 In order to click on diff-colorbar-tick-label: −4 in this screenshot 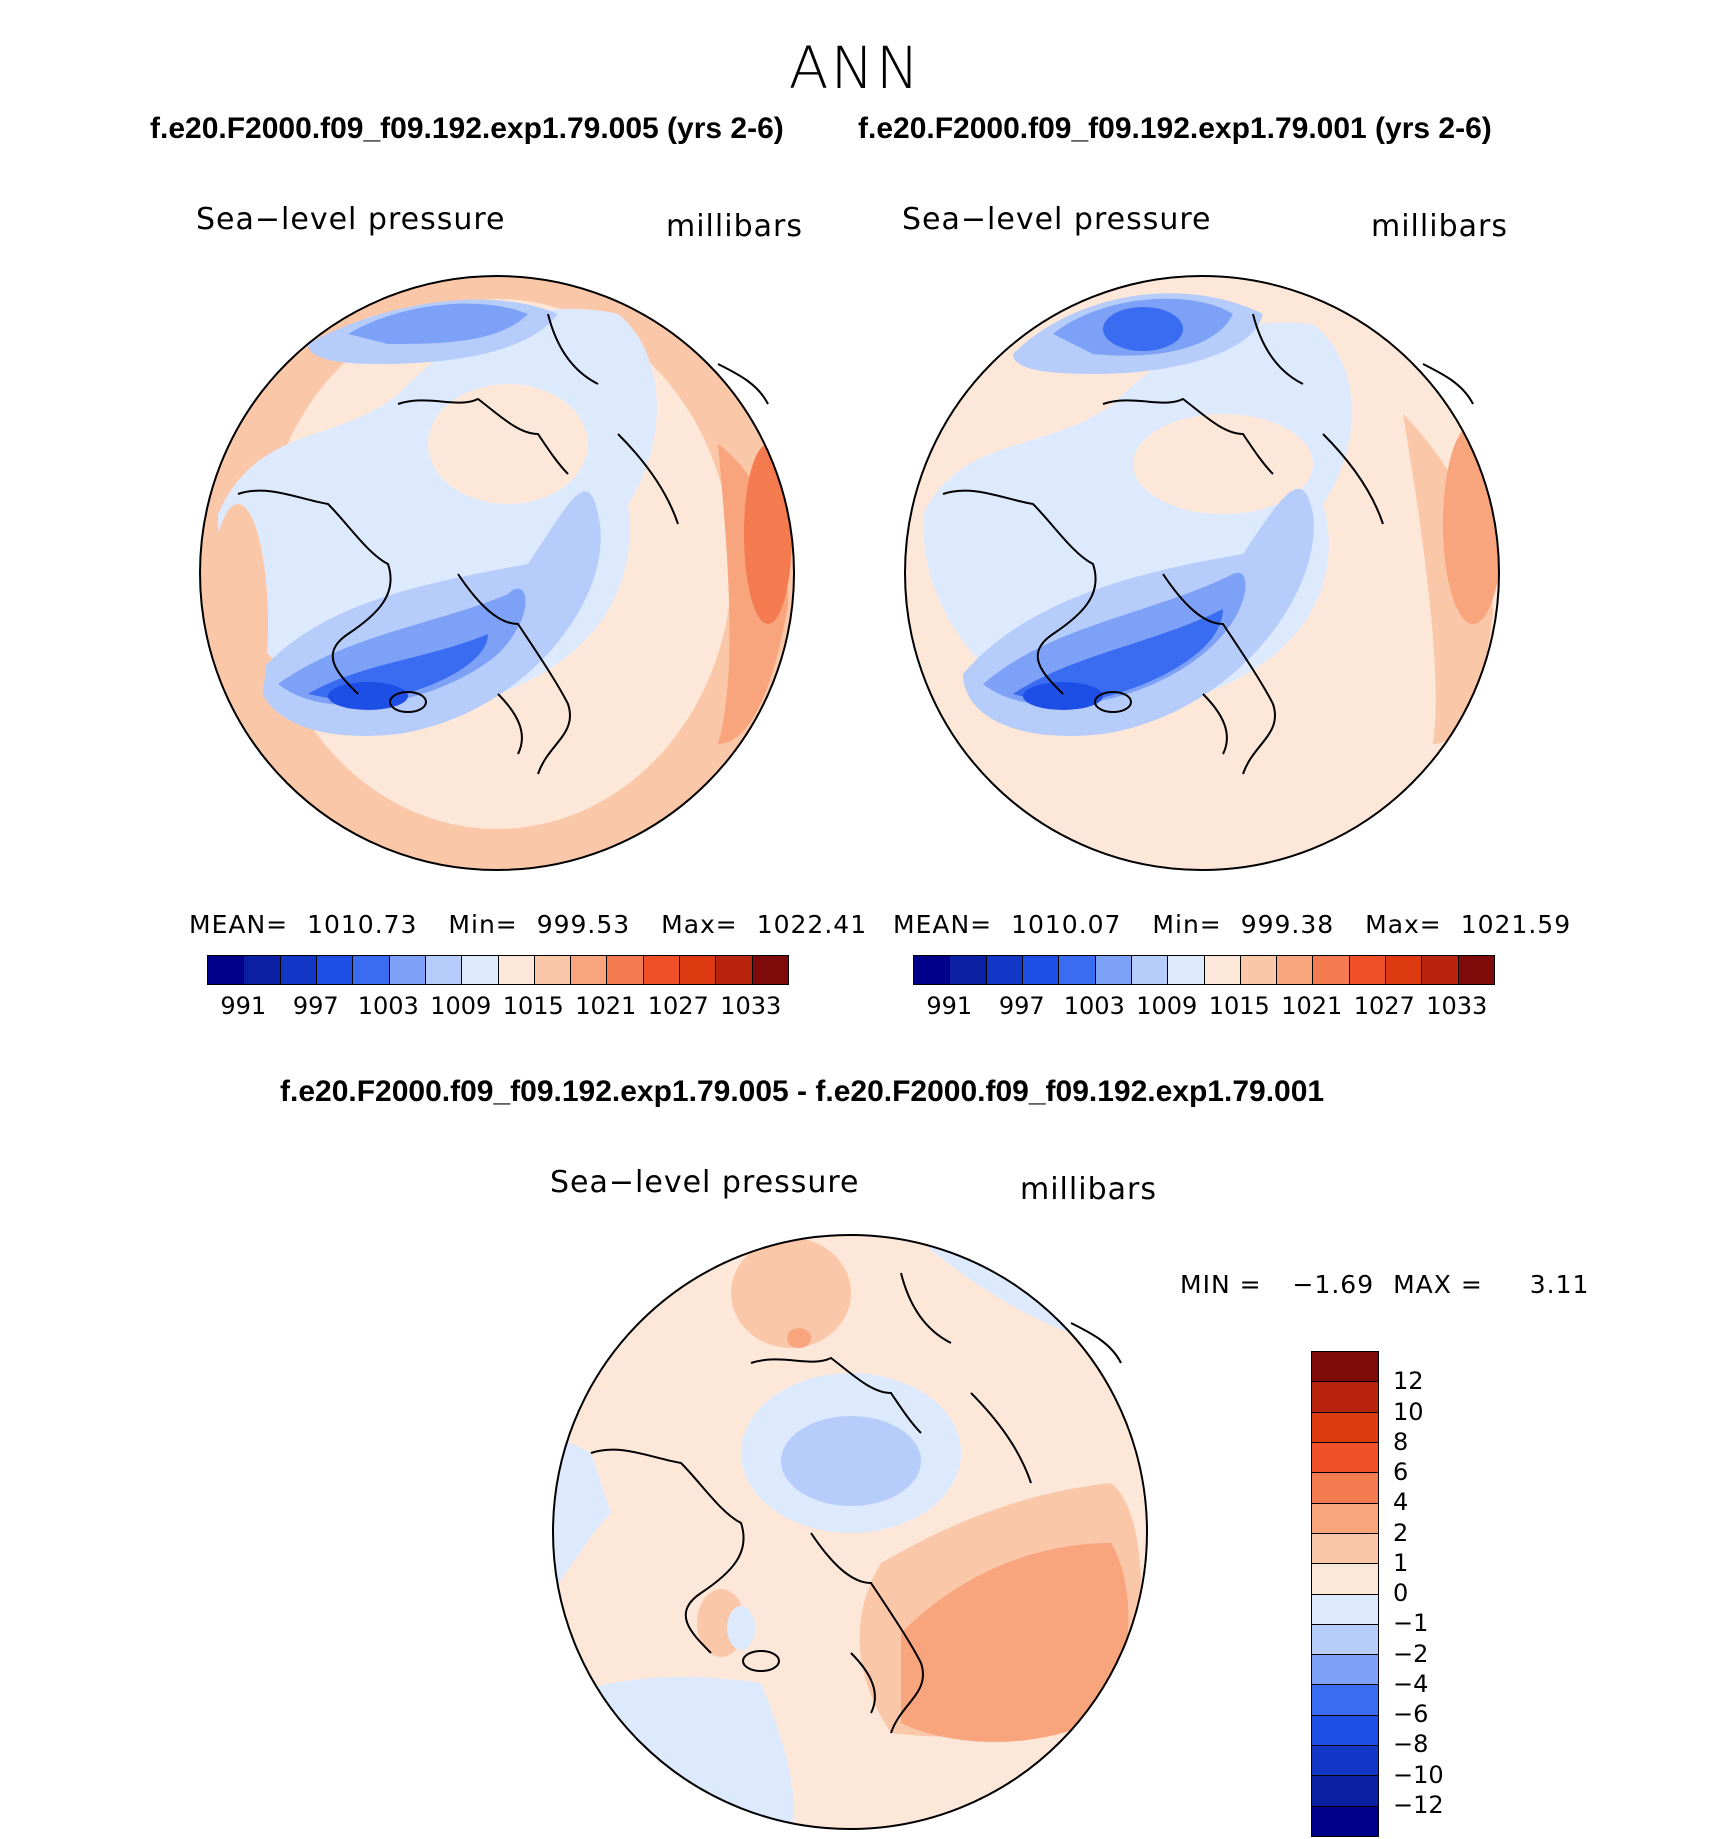, I will do `click(1411, 1683)`.